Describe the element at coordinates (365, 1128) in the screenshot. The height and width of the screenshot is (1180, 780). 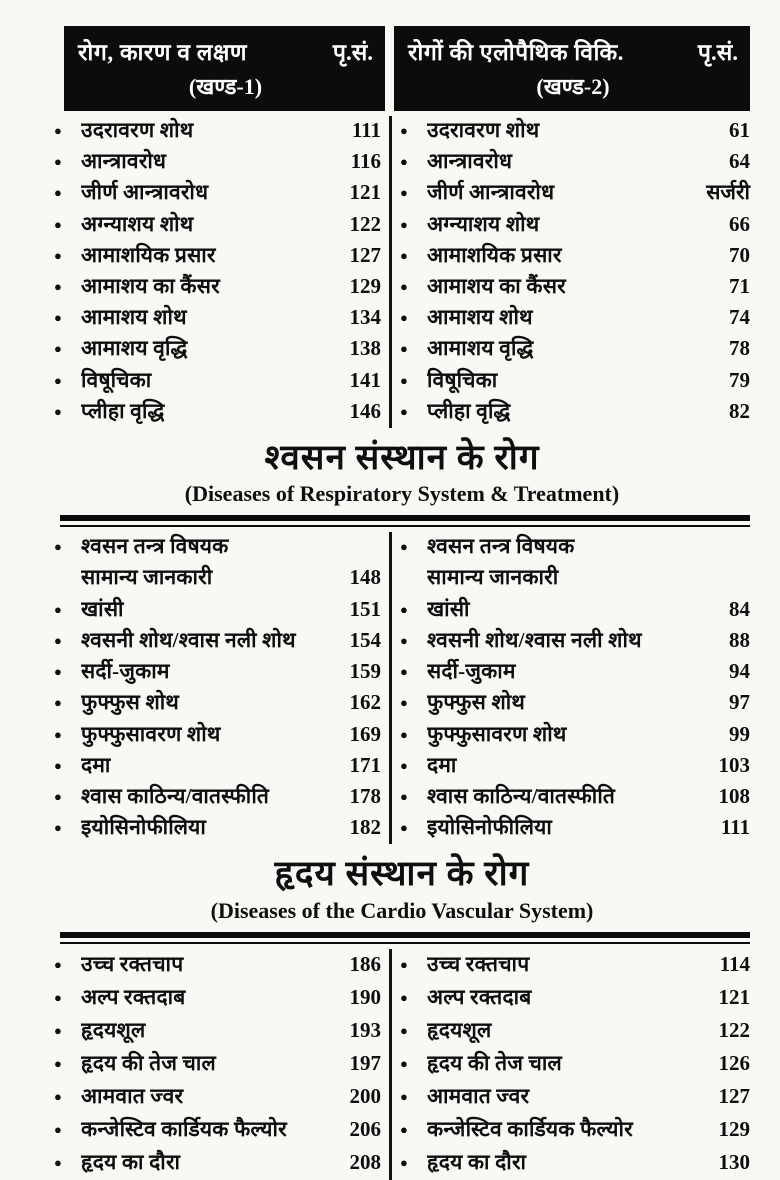
I see `toc-item-page: 206` at that location.